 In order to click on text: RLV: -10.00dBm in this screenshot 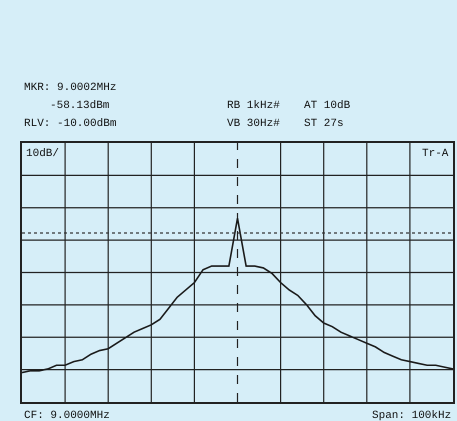, I will do `click(70, 124)`.